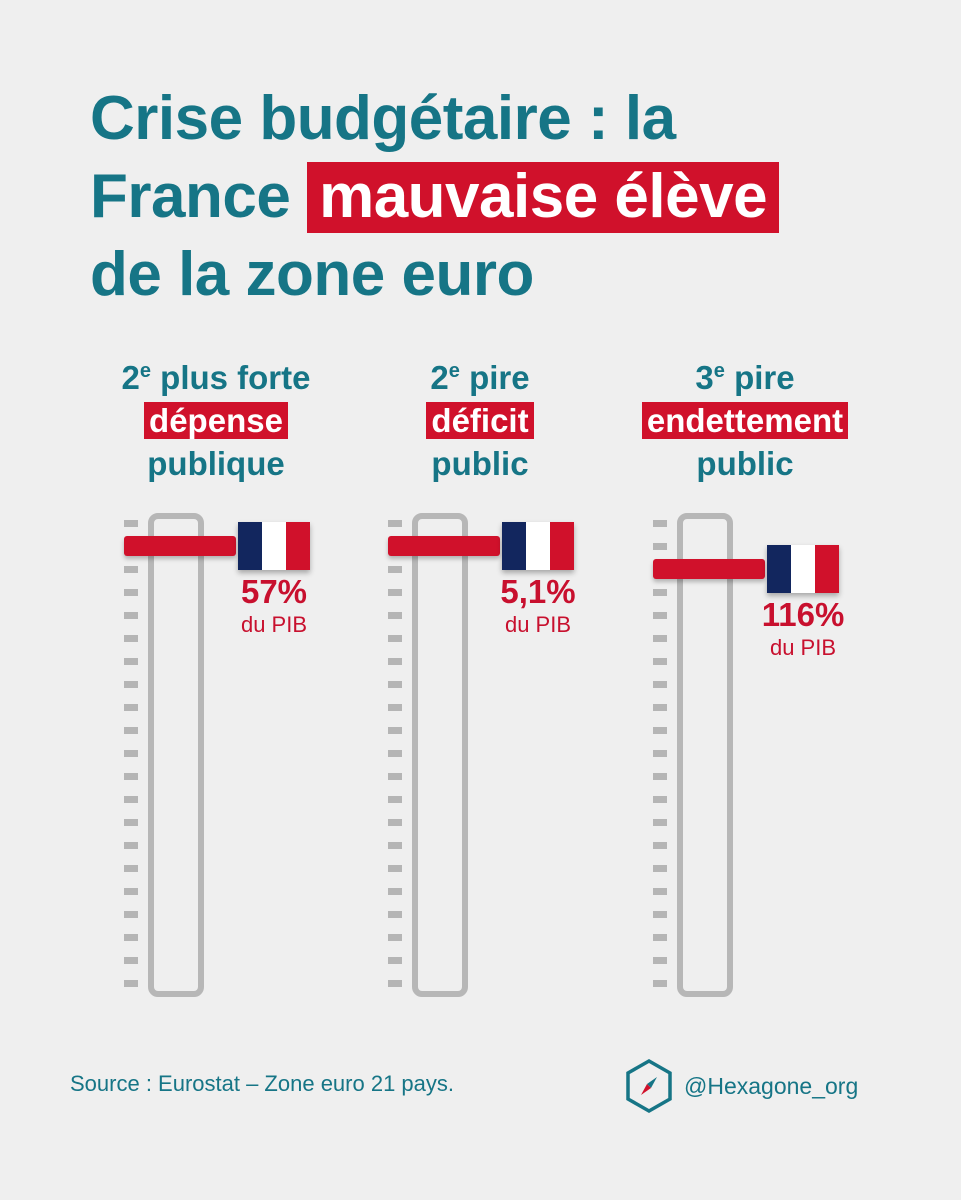 The image size is (961, 1200). I want to click on header-highlight: endettement, so click(745, 420).